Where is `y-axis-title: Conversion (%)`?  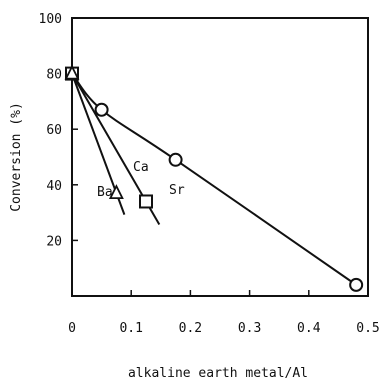
y-axis-title: Conversion (%) is located at coordinates (16, 157).